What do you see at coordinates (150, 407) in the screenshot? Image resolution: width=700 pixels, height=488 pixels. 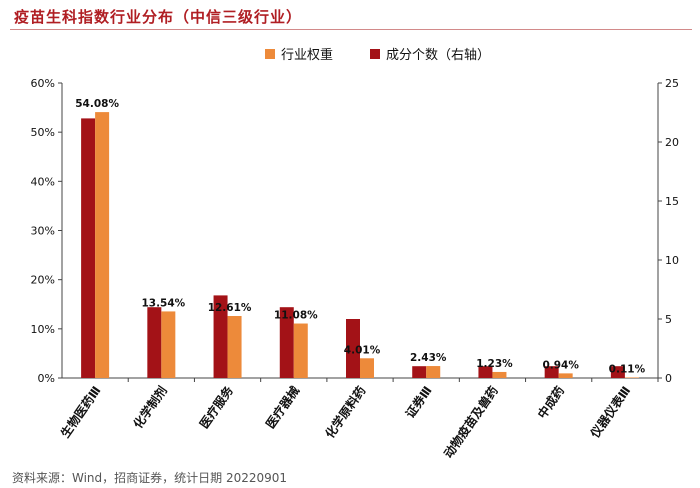 I see `category-label: 化学制剂` at bounding box center [150, 407].